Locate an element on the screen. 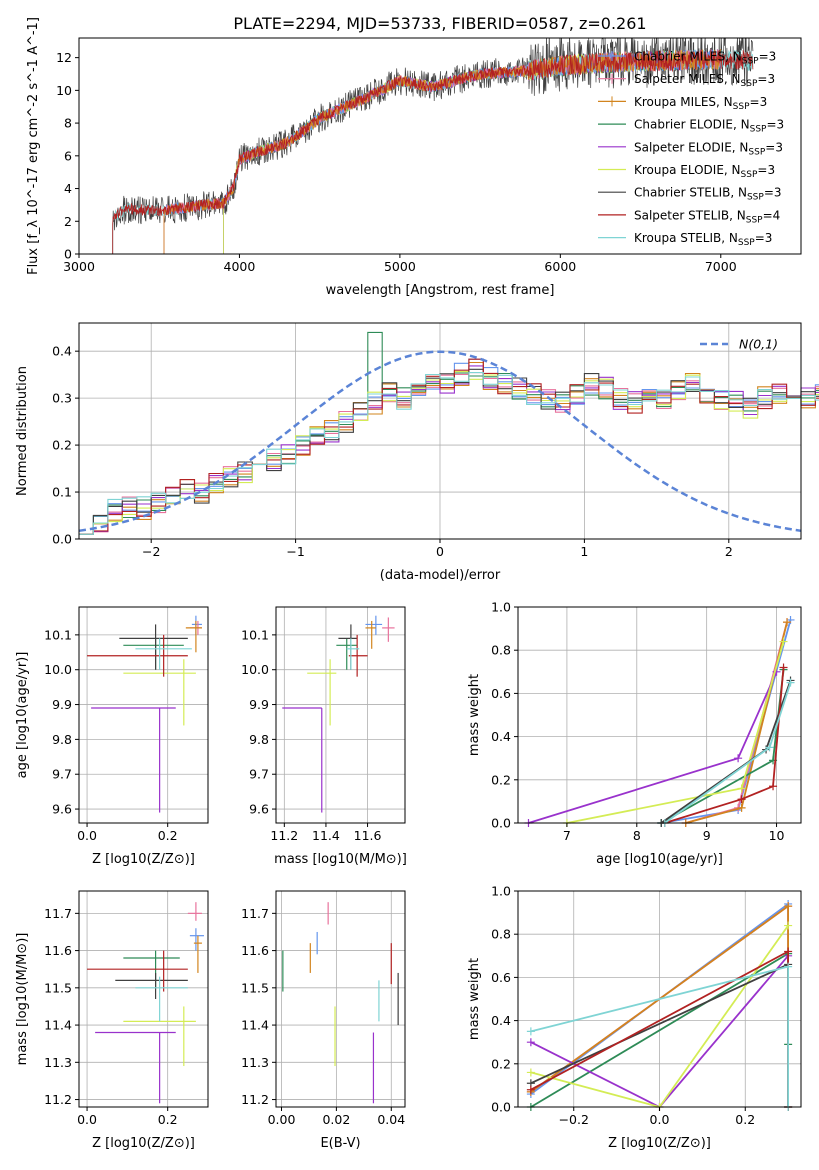  x-axis-label: wavelength [Angstrom, rest frame] is located at coordinates (440, 290).